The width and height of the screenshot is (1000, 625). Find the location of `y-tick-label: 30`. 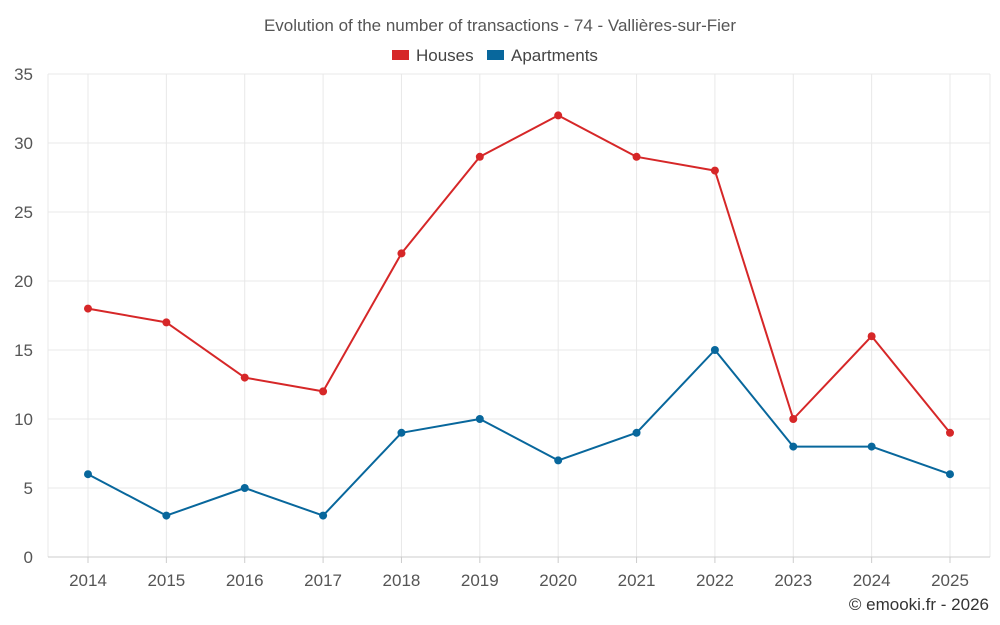

y-tick-label: 30 is located at coordinates (23, 143).